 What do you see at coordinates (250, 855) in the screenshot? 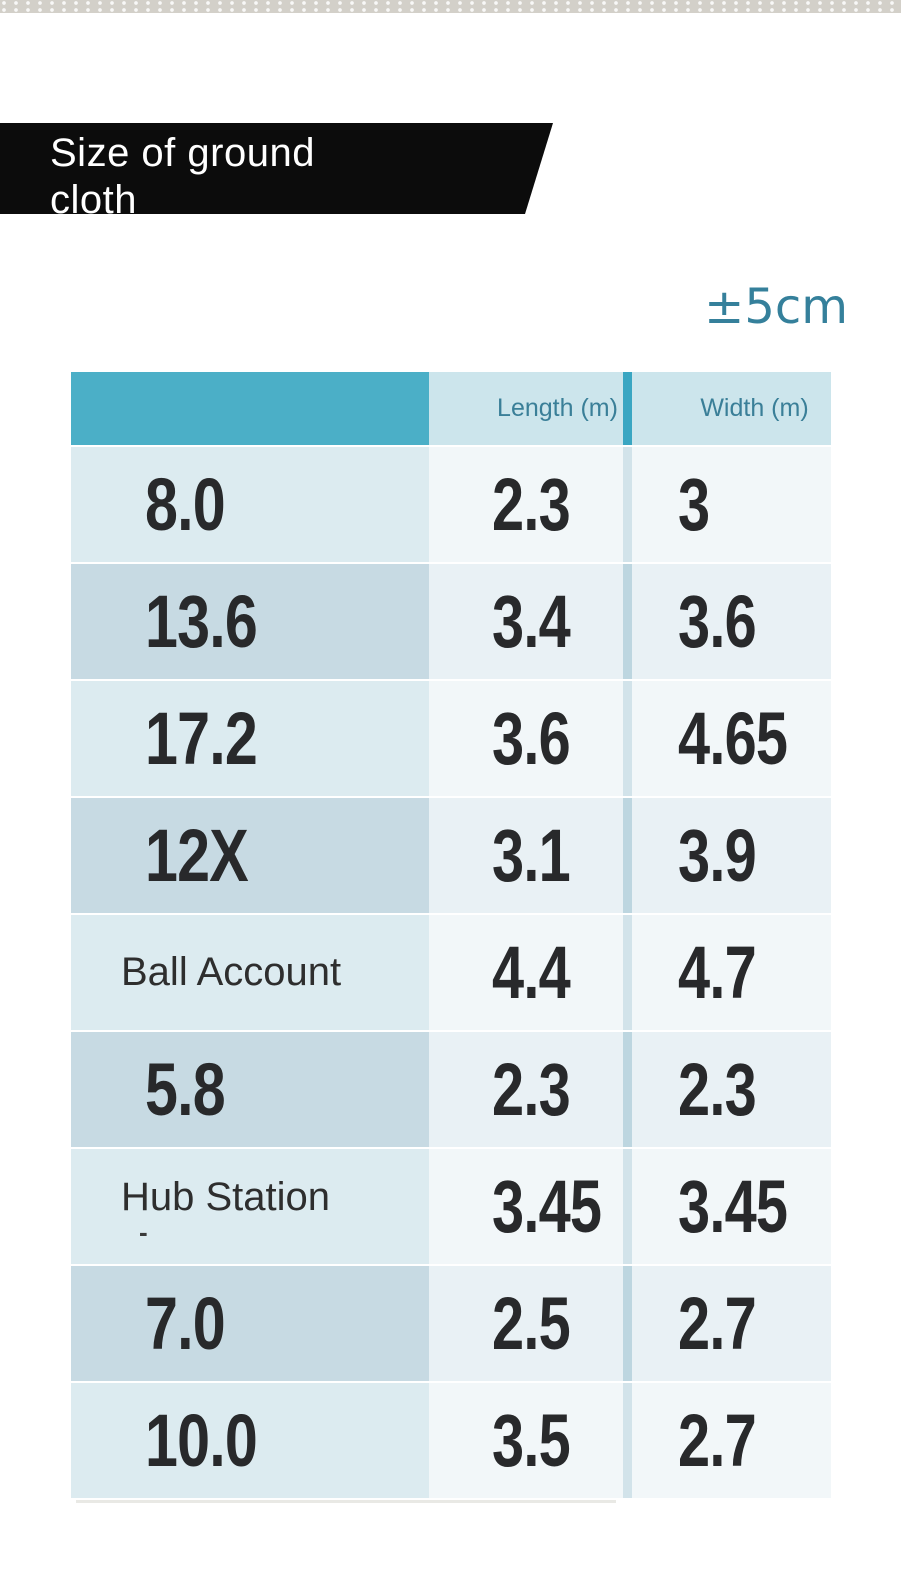
I see `row-model-cell: 12X` at bounding box center [250, 855].